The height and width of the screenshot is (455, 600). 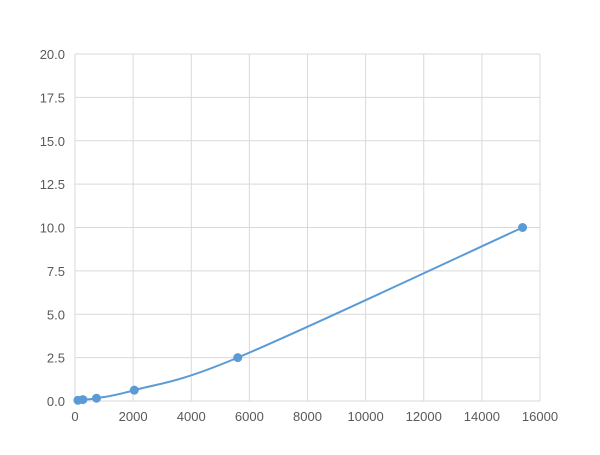 What do you see at coordinates (56, 358) in the screenshot?
I see `y-tick-label: 2.5` at bounding box center [56, 358].